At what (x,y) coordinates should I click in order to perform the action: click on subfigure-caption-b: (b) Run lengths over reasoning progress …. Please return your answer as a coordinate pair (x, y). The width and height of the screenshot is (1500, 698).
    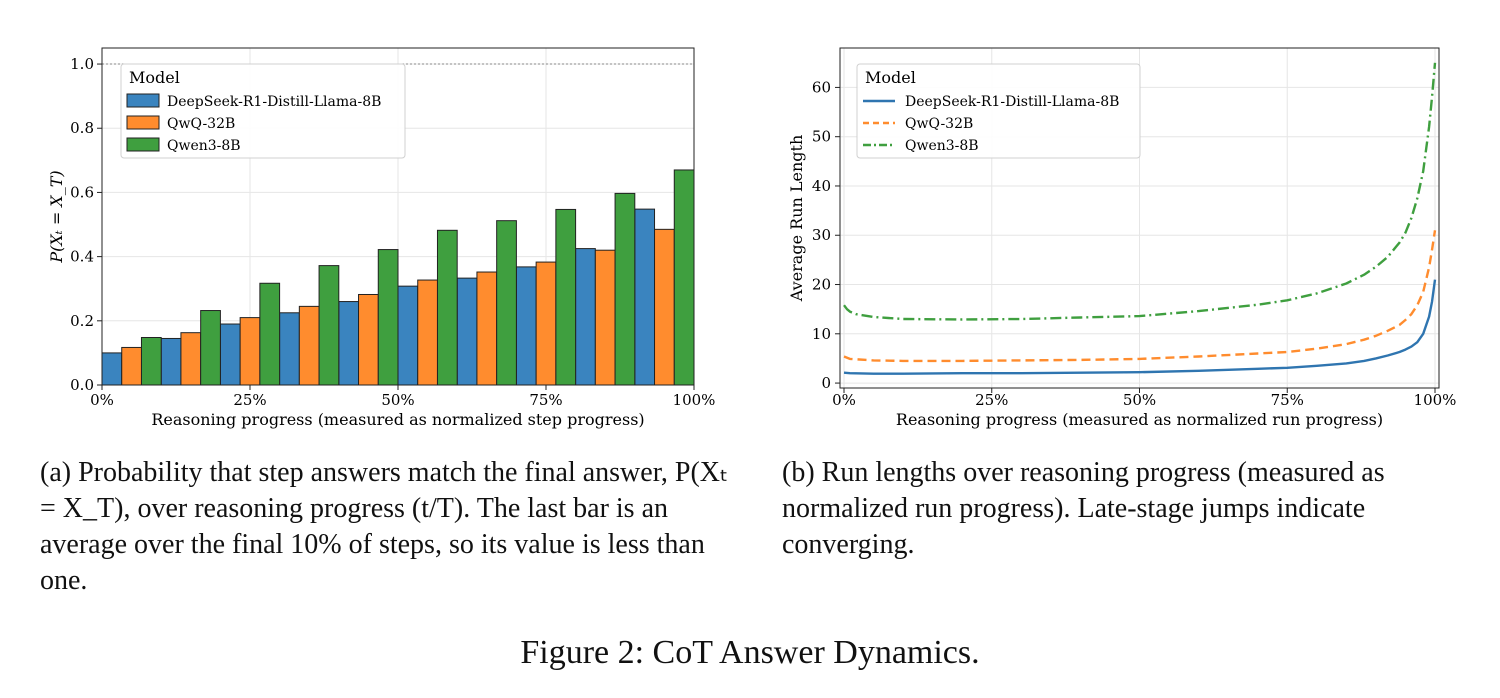
    Looking at the image, I should click on (1083, 508).